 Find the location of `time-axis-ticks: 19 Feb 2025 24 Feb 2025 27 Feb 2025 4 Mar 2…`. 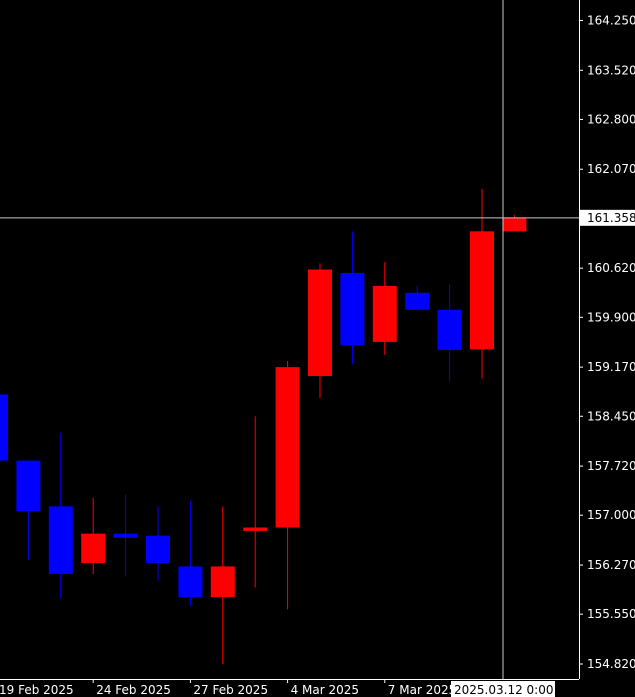

time-axis-ticks: 19 Feb 2025 24 Feb 2025 27 Feb 2025 4 Mar 2… is located at coordinates (228, 688).